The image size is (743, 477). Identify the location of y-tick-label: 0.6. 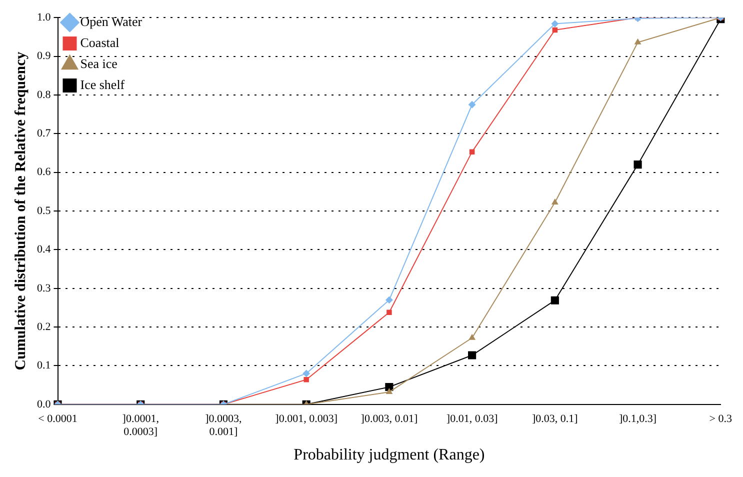
(44, 172).